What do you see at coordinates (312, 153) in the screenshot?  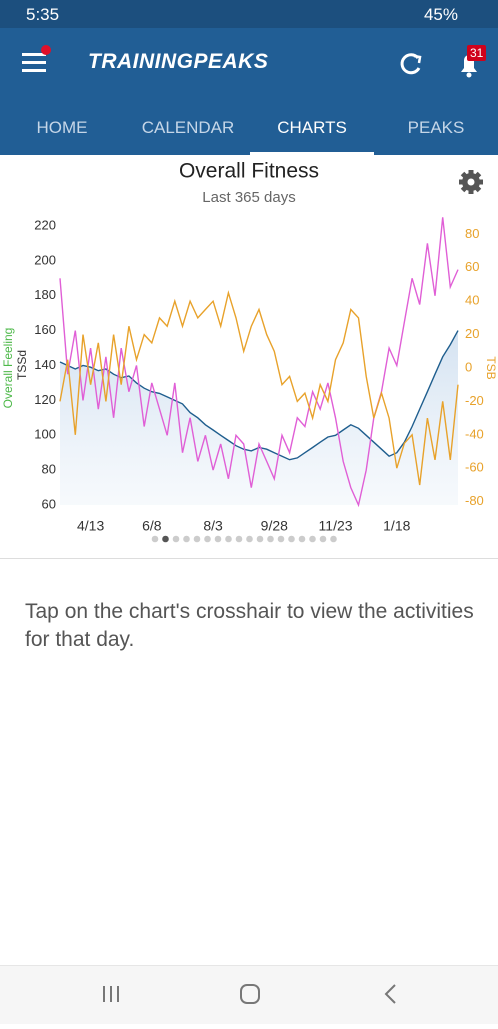 I see `tab-indicator` at bounding box center [312, 153].